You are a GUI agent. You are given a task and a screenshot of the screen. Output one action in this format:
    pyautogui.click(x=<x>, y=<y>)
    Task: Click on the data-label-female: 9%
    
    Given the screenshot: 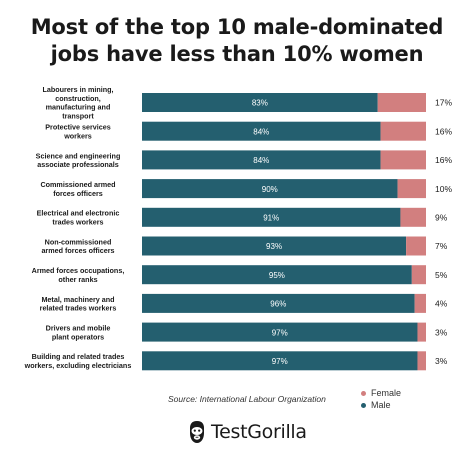 What is the action you would take?
    pyautogui.click(x=441, y=218)
    